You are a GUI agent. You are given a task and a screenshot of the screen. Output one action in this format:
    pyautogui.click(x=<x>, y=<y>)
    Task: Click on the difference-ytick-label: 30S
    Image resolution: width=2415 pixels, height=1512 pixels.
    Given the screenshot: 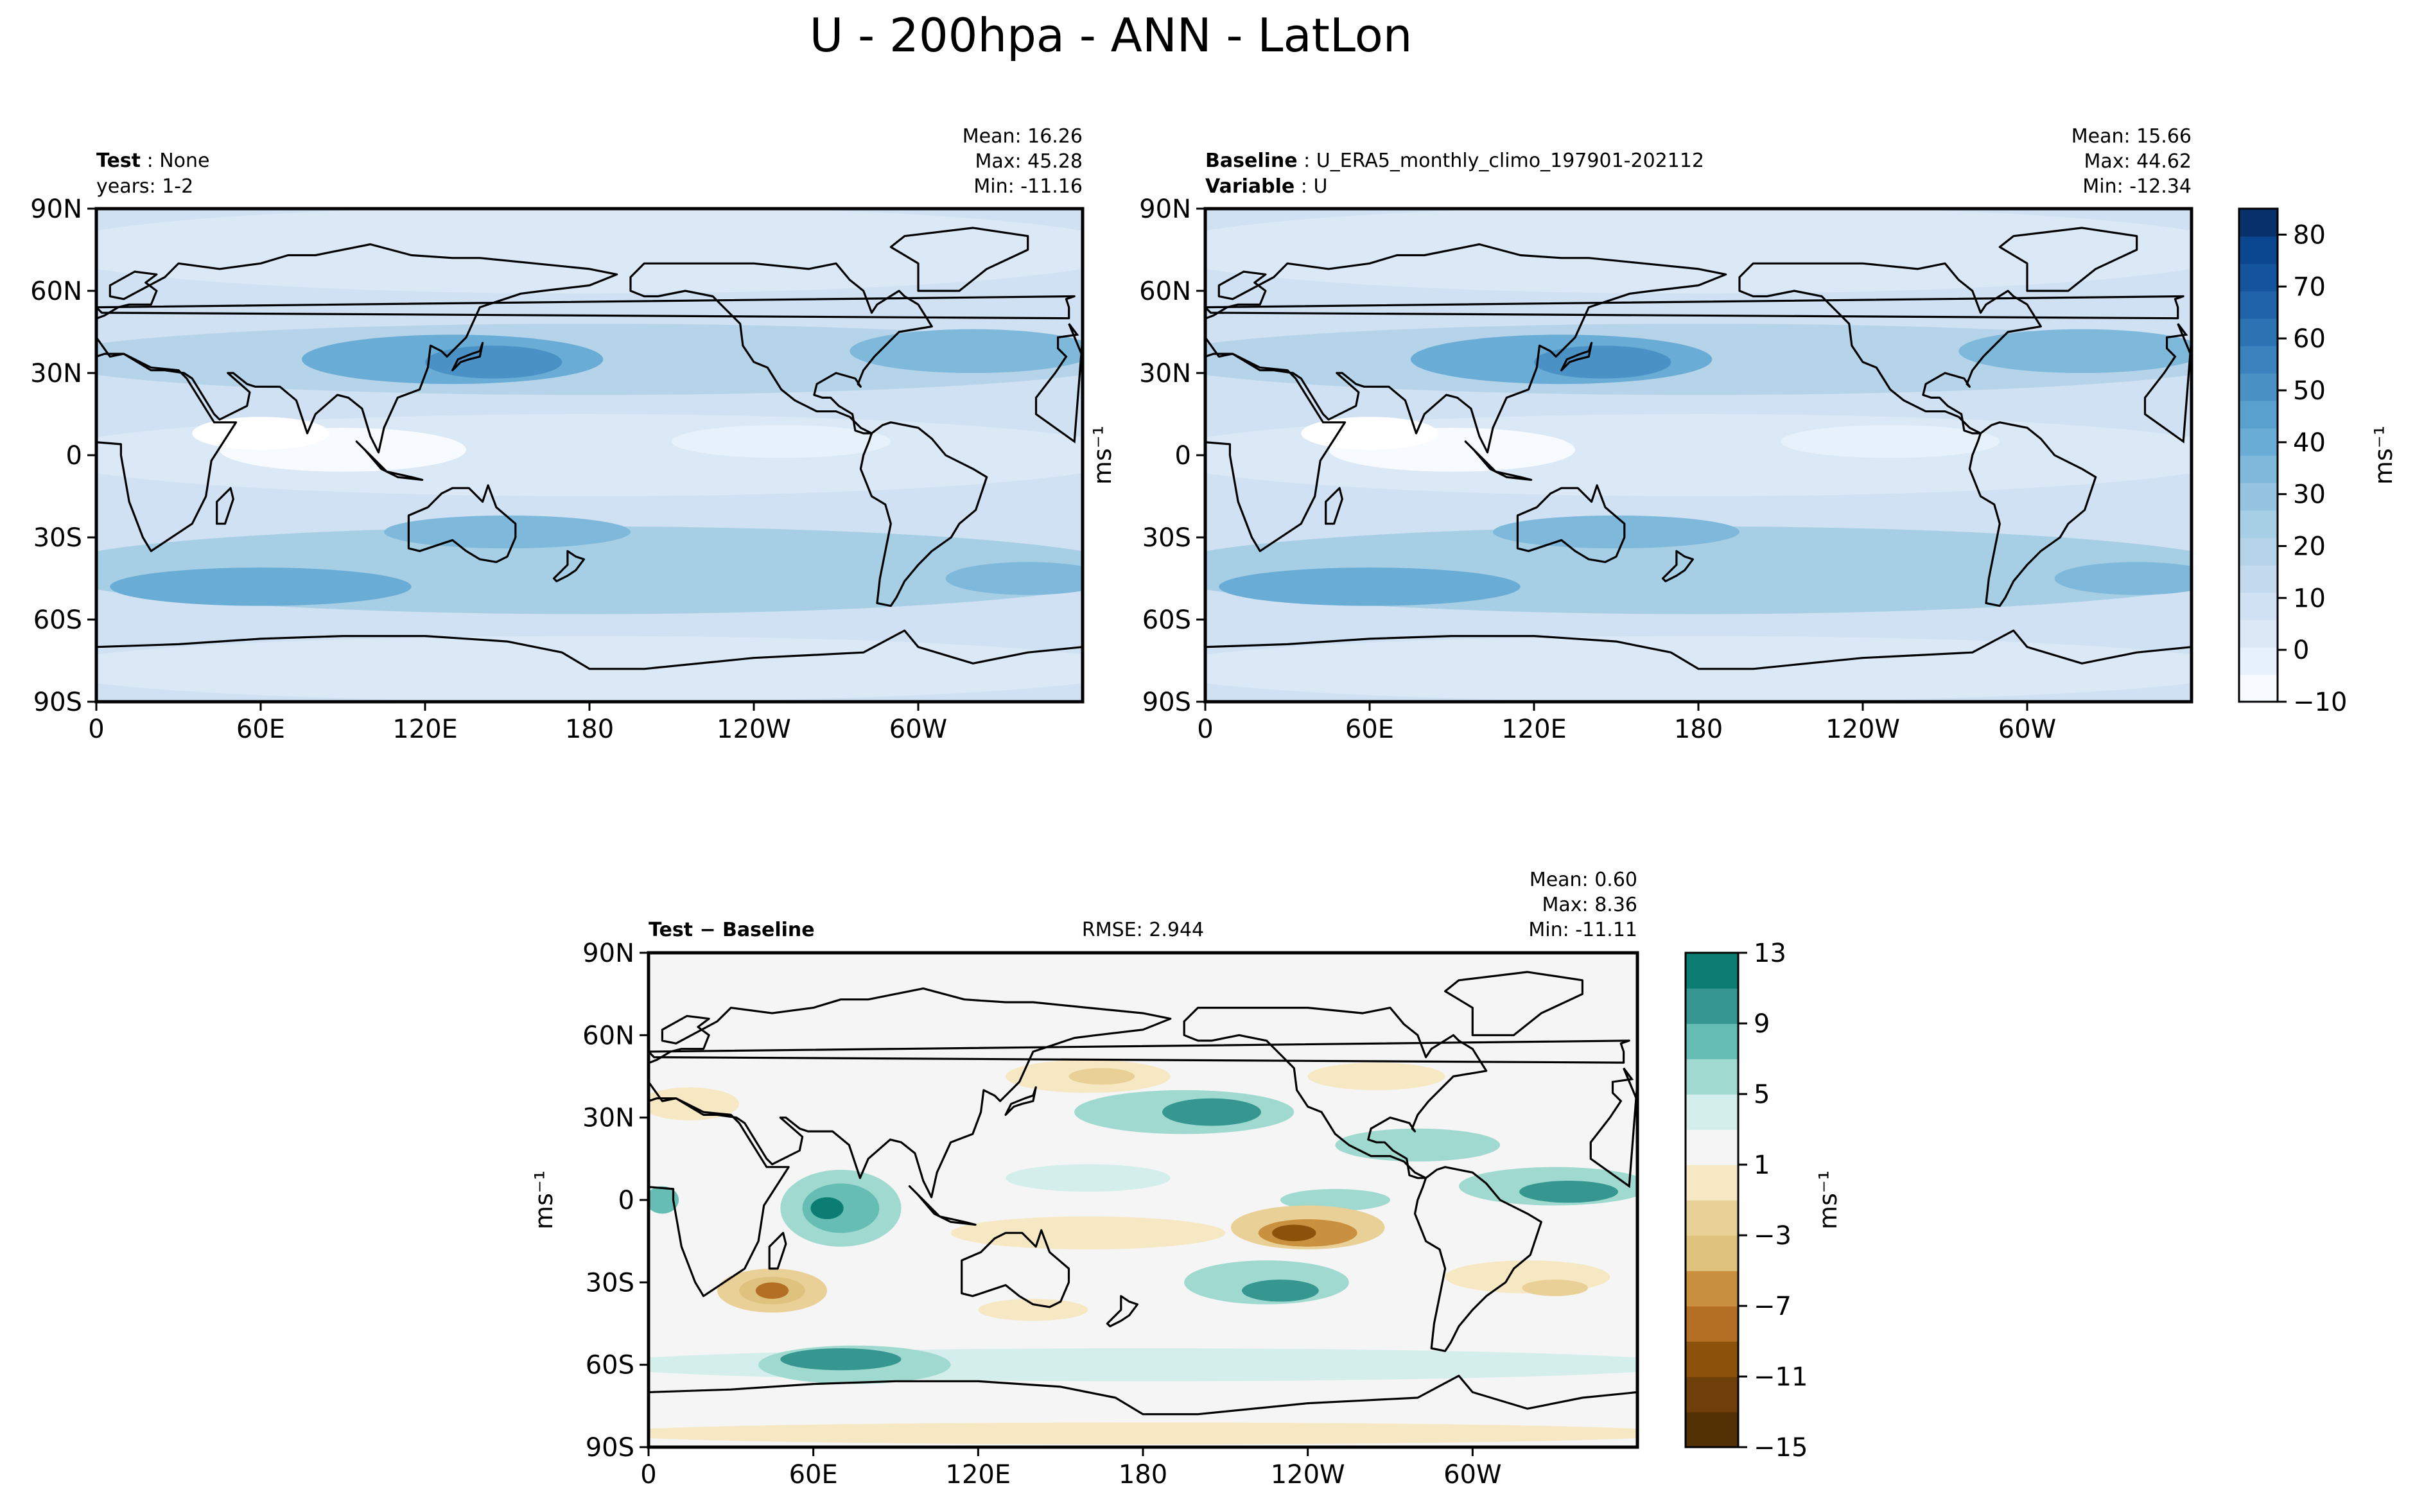 What is the action you would take?
    pyautogui.click(x=610, y=1283)
    